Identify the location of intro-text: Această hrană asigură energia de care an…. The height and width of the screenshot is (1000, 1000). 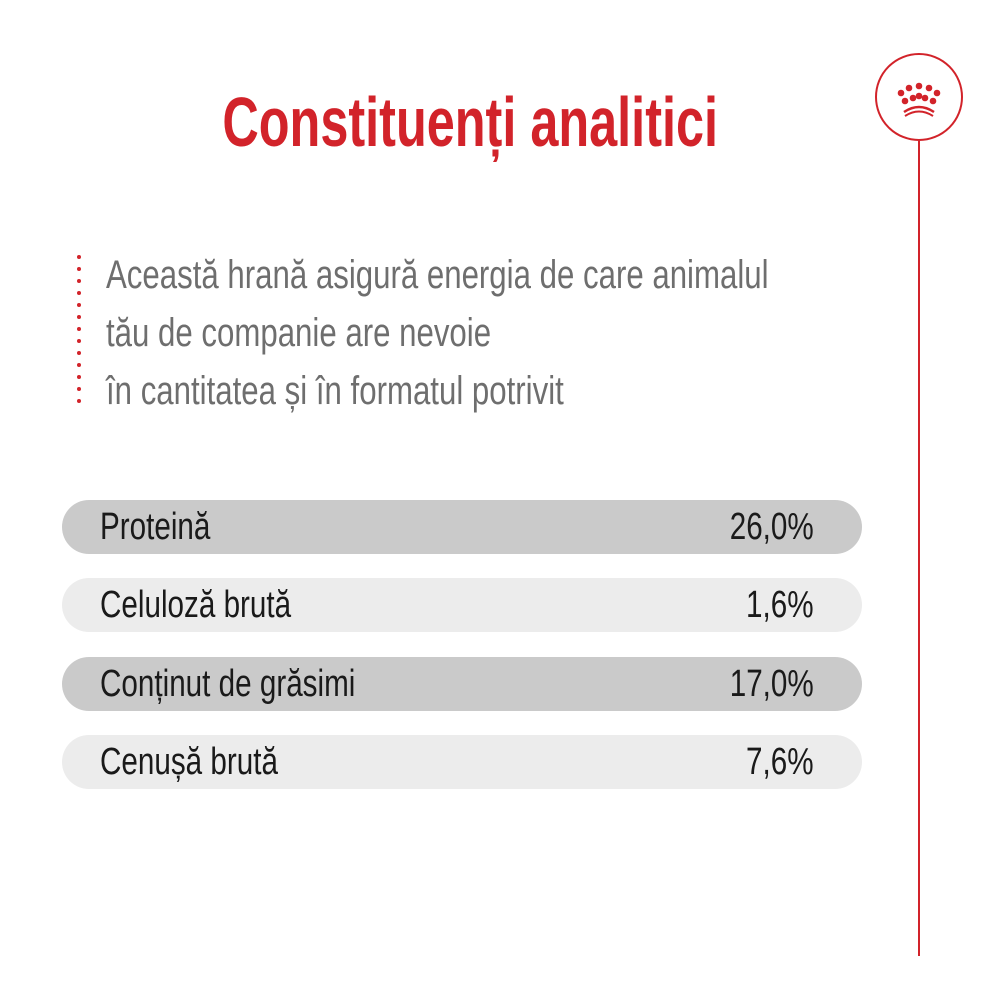
(530, 333).